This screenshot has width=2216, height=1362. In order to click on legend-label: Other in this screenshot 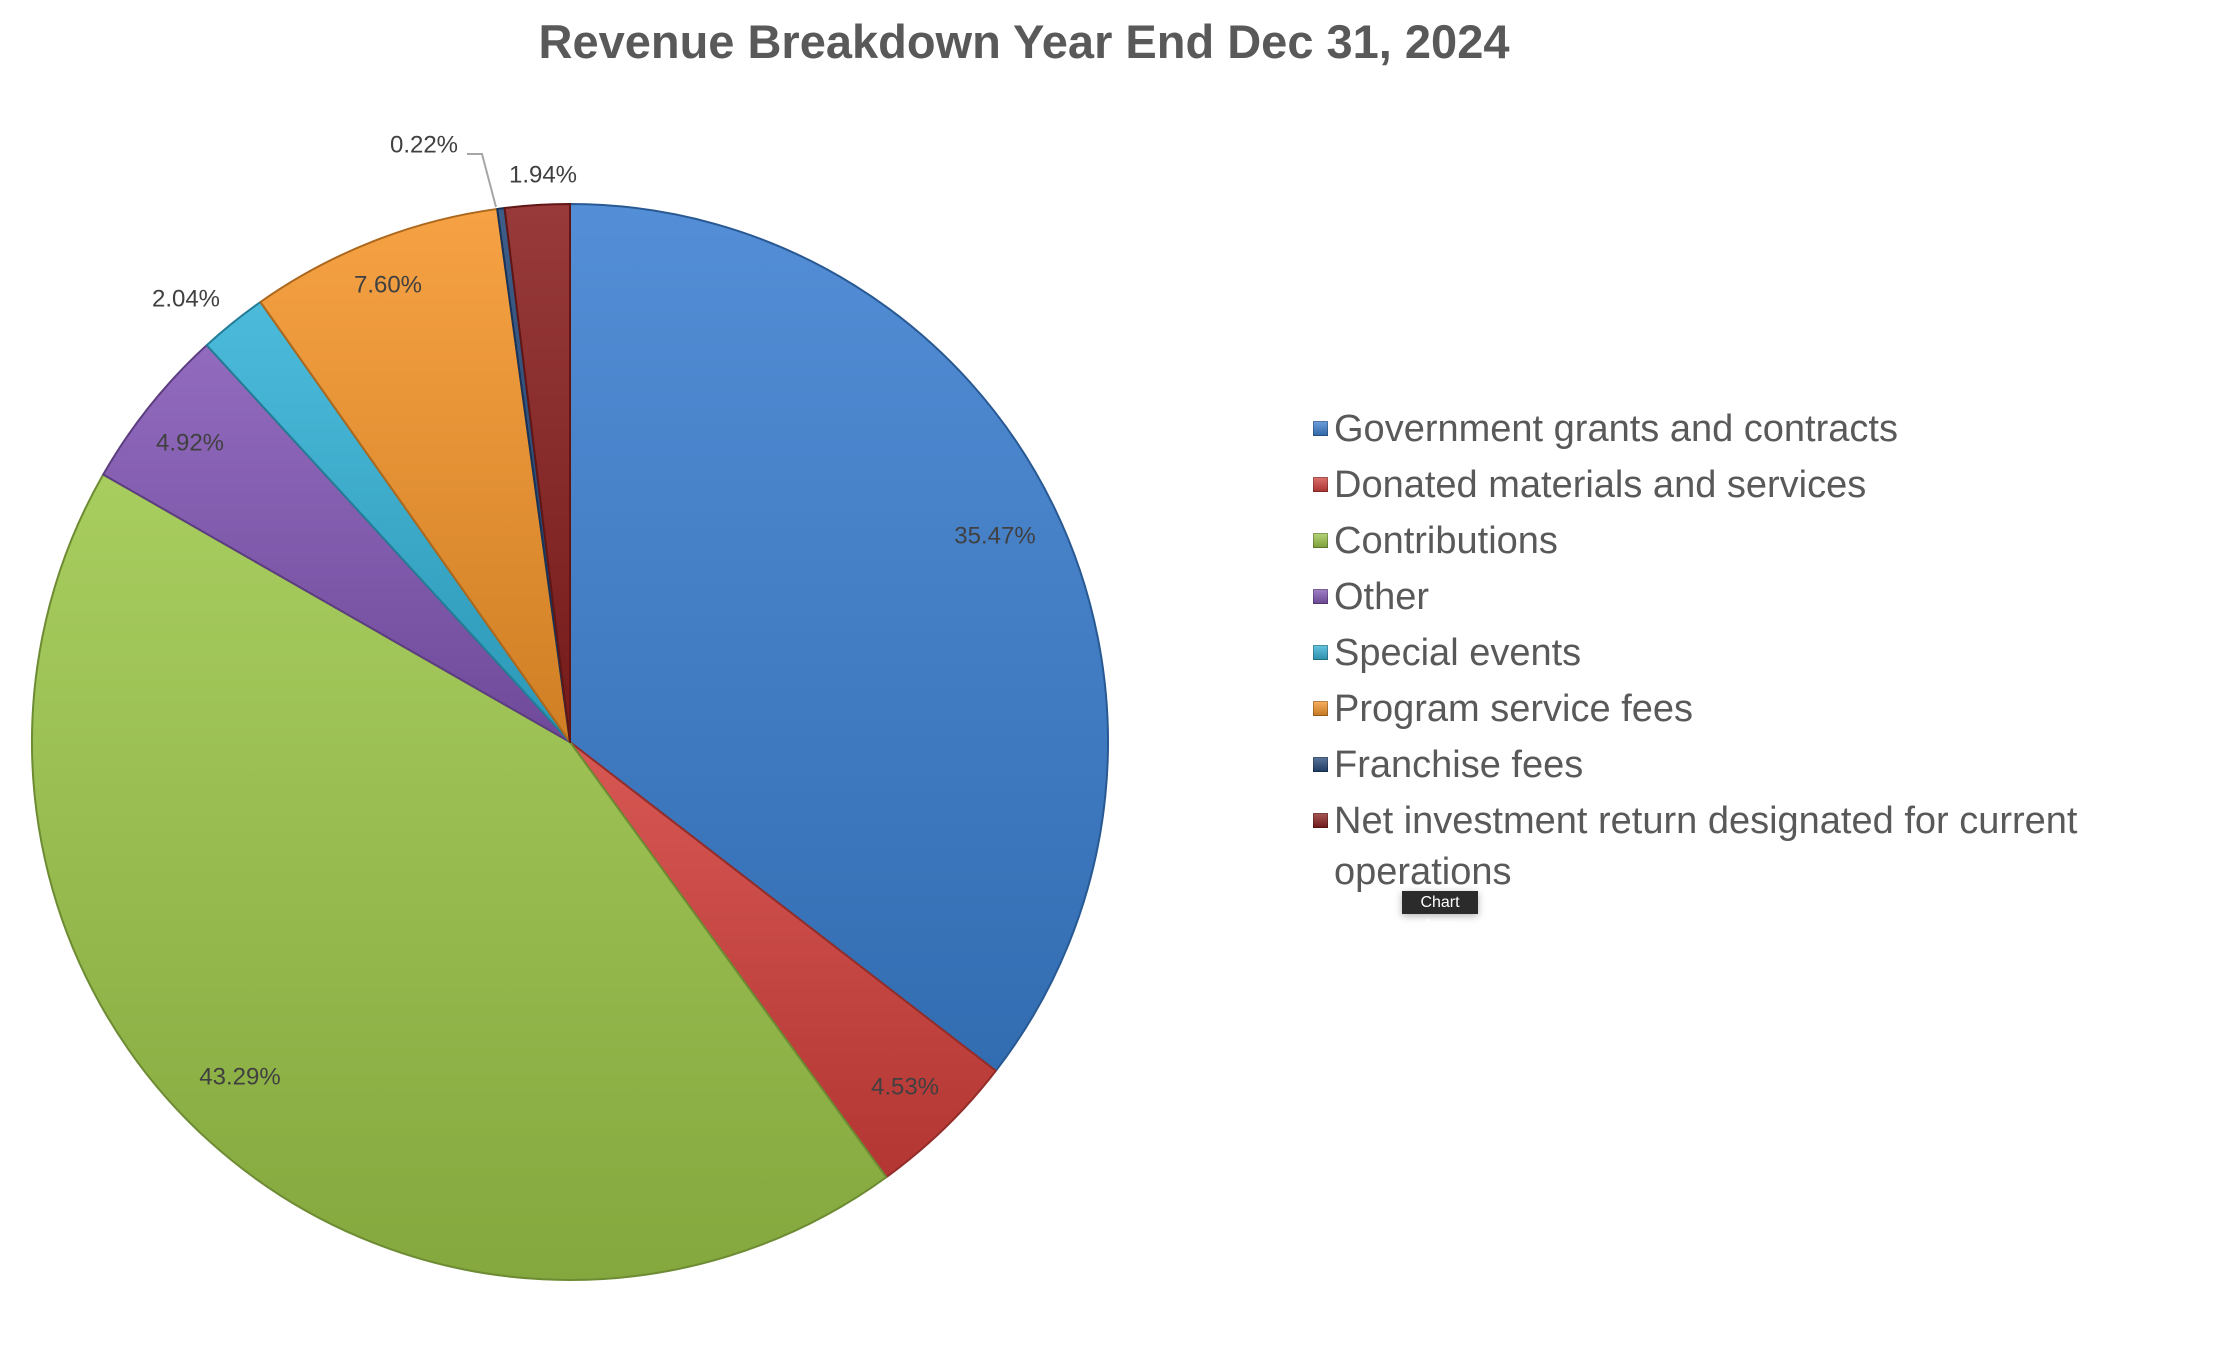, I will do `click(1382, 597)`.